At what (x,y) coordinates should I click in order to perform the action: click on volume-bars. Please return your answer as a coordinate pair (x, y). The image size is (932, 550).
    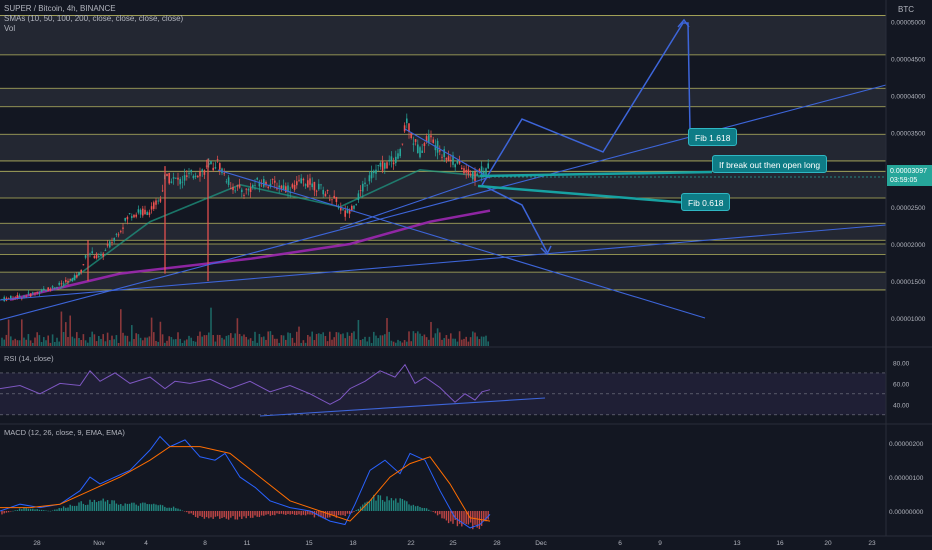
    Looking at the image, I should click on (245, 326).